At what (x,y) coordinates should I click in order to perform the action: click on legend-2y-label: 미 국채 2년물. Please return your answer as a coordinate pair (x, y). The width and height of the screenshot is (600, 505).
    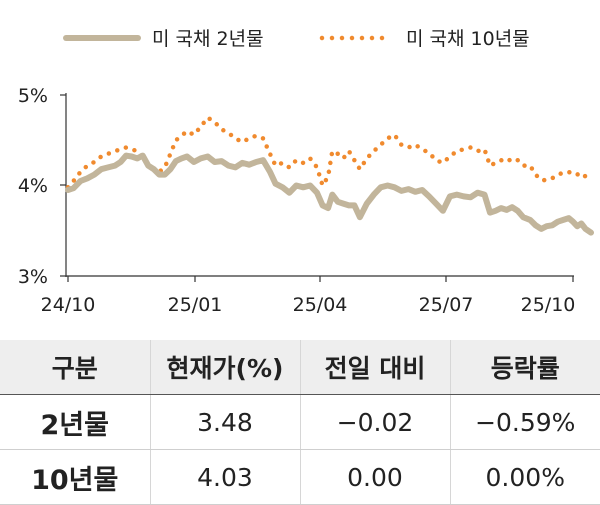
    Looking at the image, I should click on (208, 39).